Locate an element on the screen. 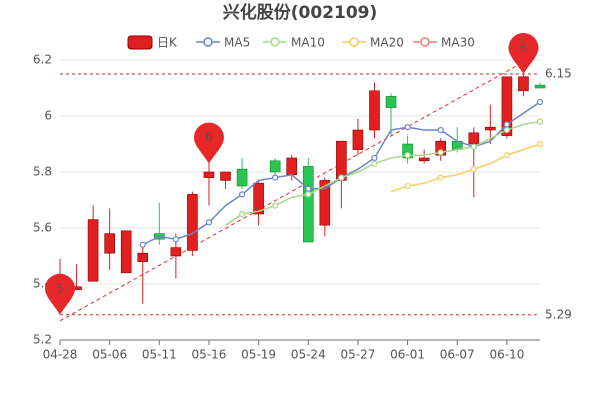  y-tick-label: 6 is located at coordinates (48, 116).